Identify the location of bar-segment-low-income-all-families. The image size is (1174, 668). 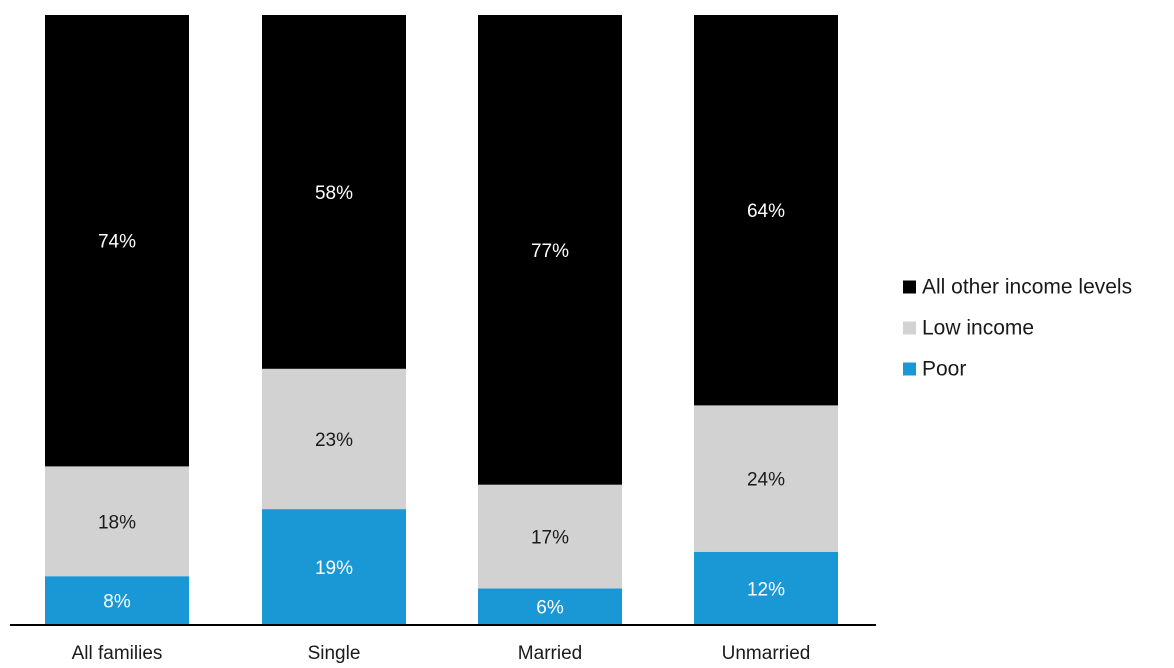
(117, 521).